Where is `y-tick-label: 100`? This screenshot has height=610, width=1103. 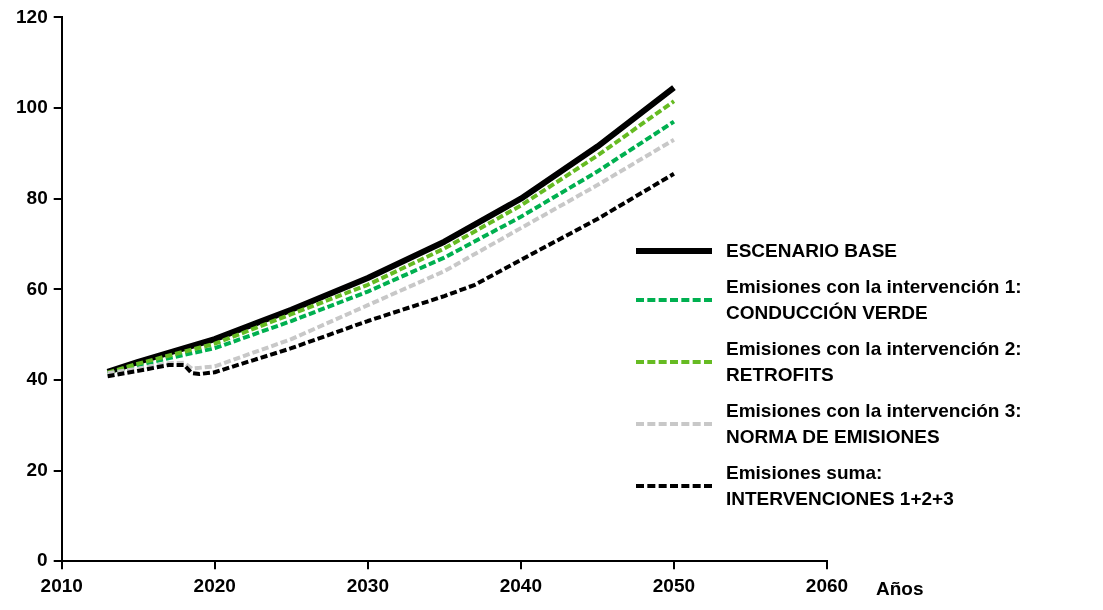
y-tick-label: 100 is located at coordinates (32, 107).